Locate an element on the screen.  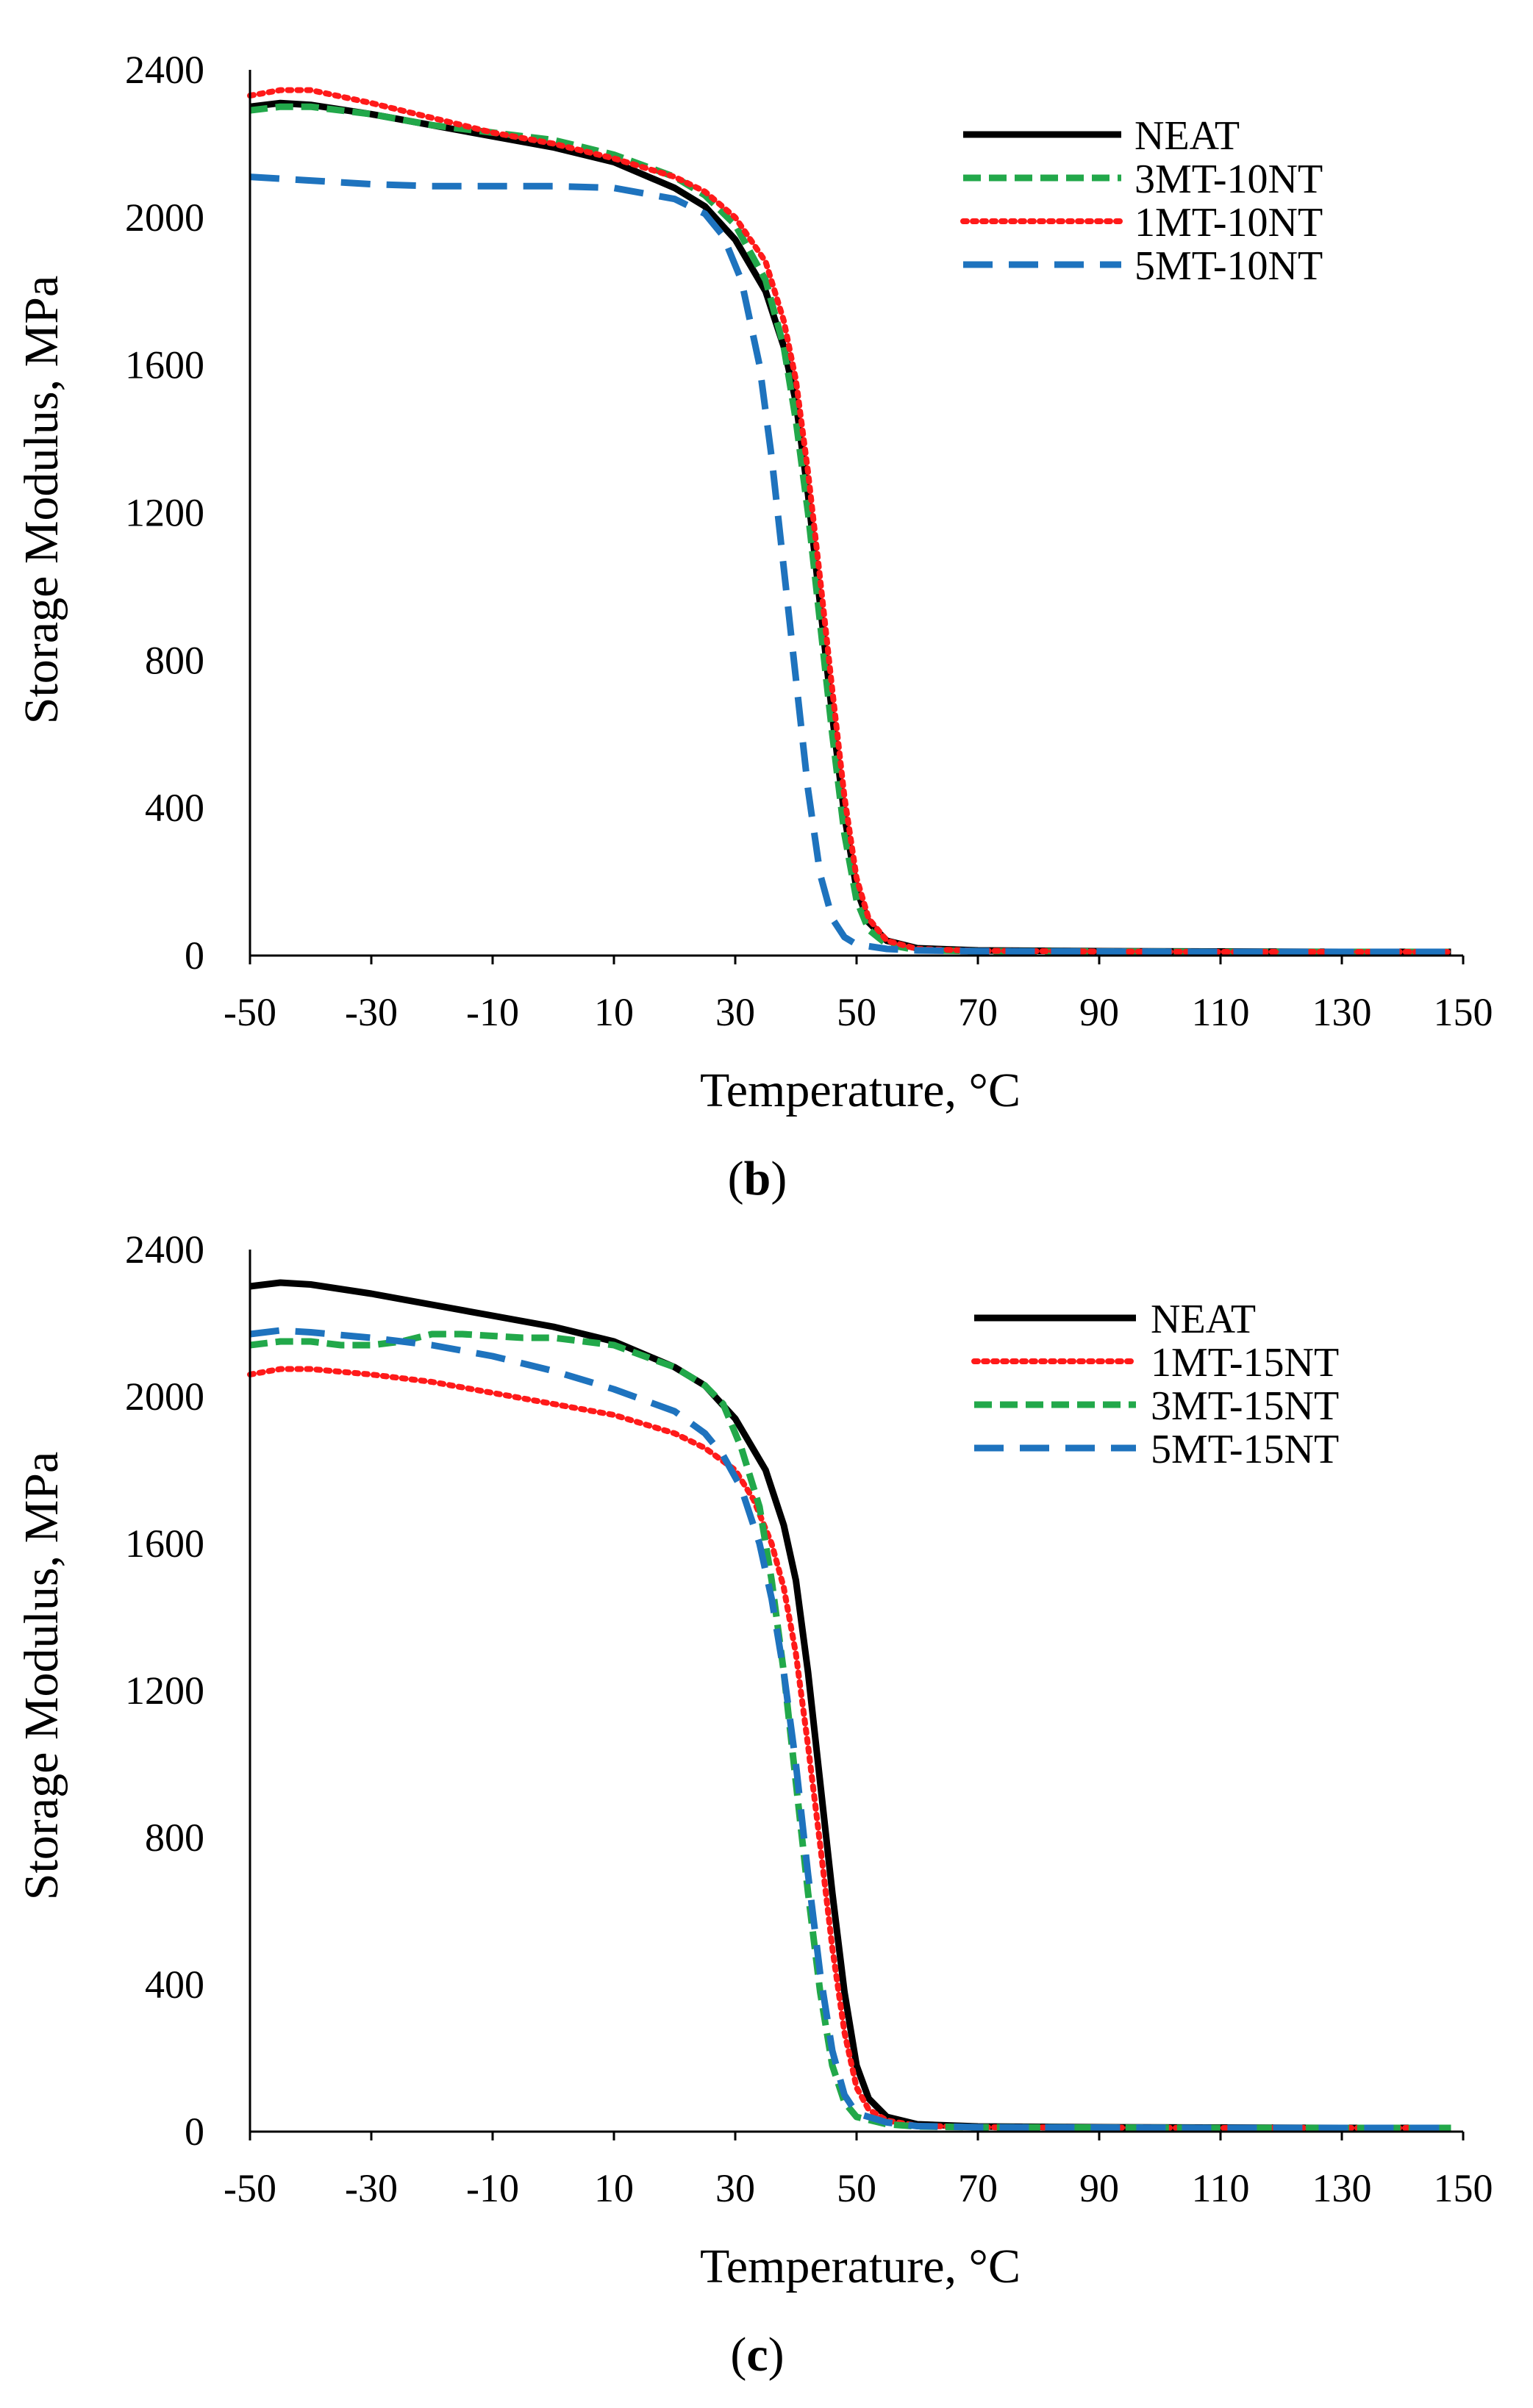
caption-b: (b) is located at coordinates (758, 1178).